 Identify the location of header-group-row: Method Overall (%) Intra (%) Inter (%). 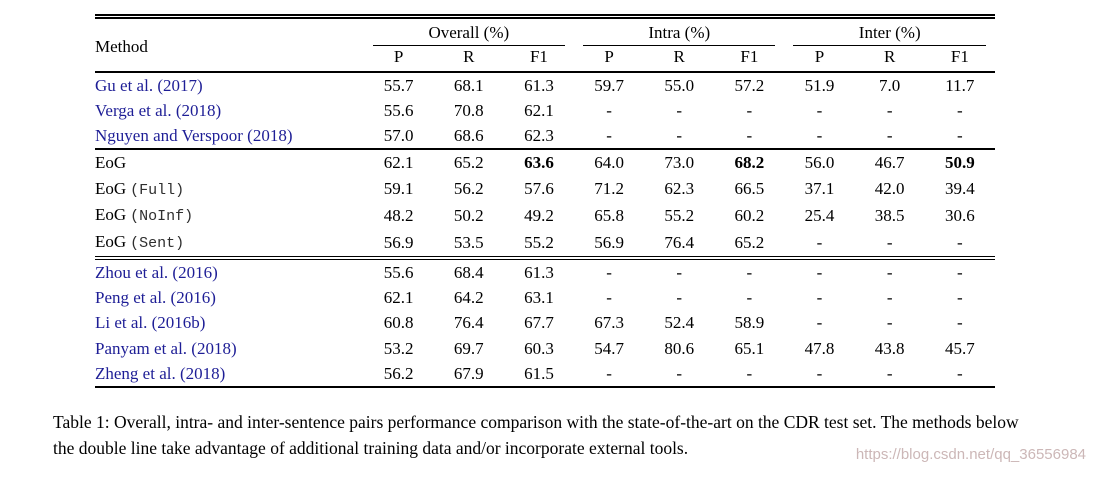
(545, 44).